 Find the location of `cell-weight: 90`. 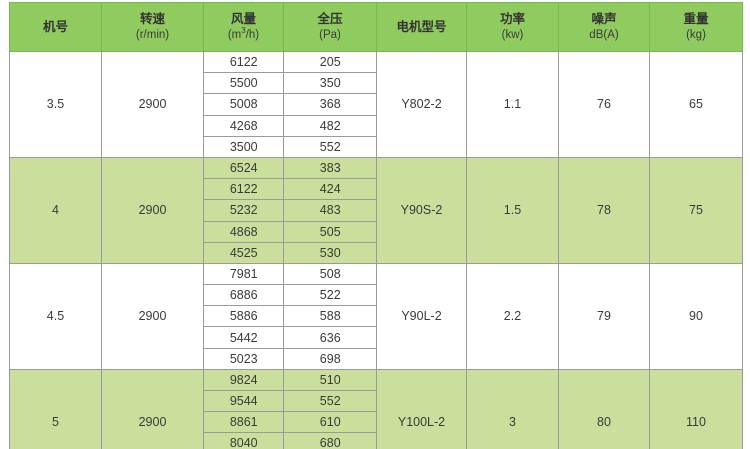

cell-weight: 90 is located at coordinates (696, 316).